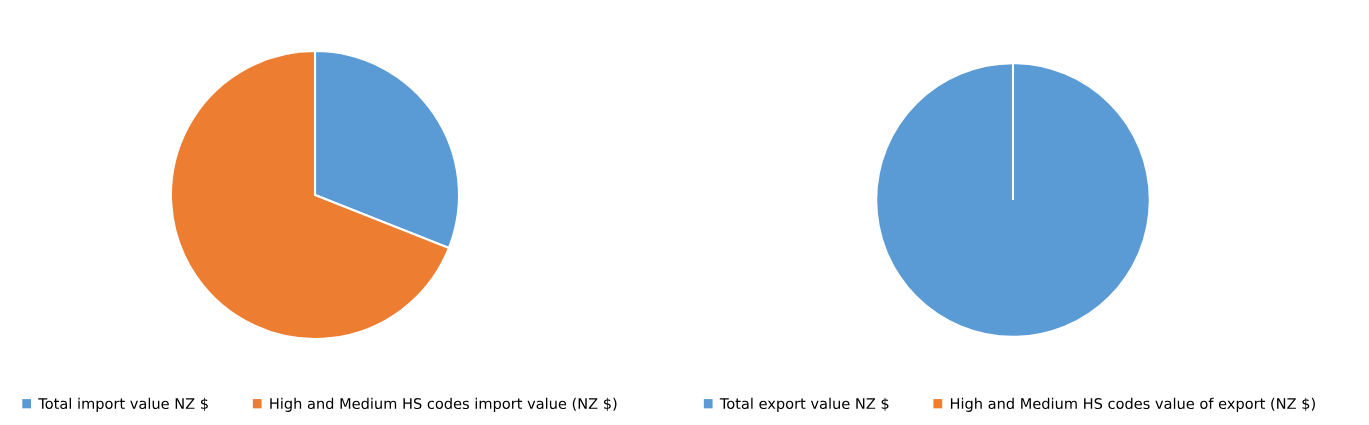 This screenshot has height=425, width=1369. I want to click on legend-label: High and Medium HS codes value of export (NZ $), so click(1132, 404).